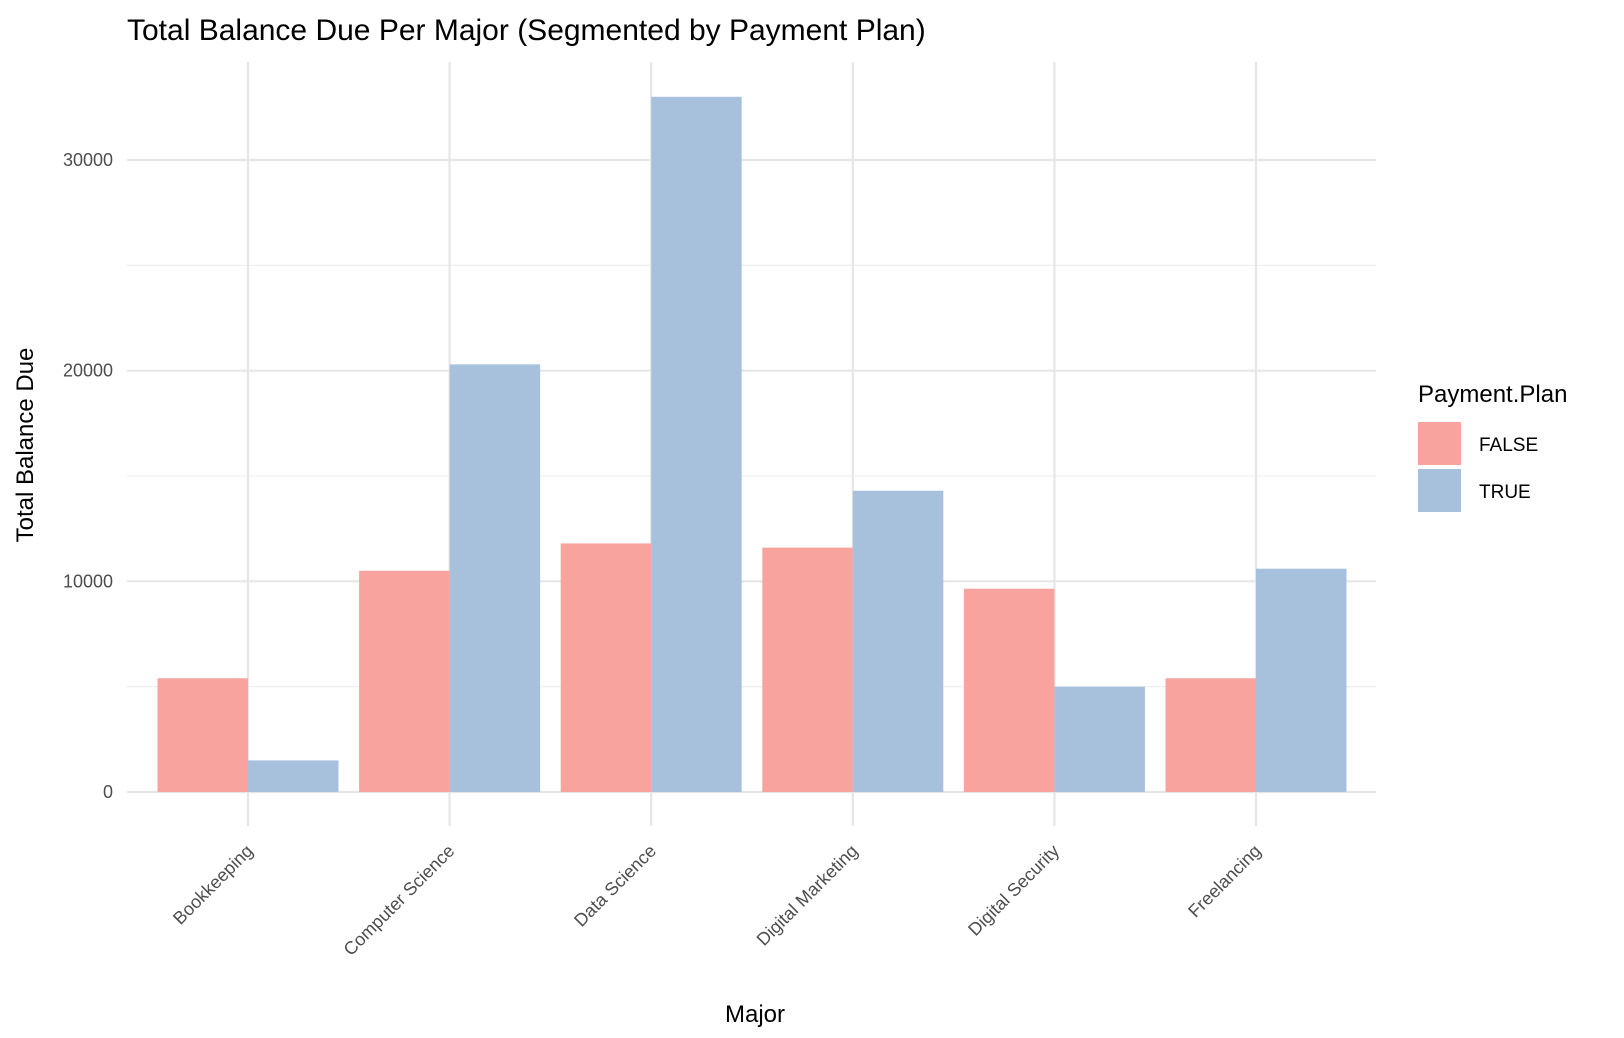 The image size is (1624, 1038). I want to click on y-tick-label: 0, so click(108, 792).